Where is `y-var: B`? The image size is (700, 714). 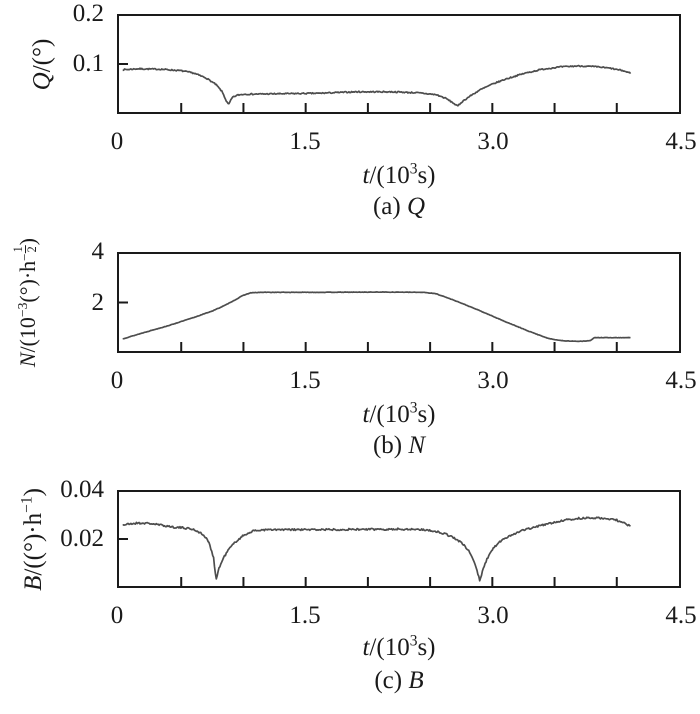 y-var: B is located at coordinates (33, 583).